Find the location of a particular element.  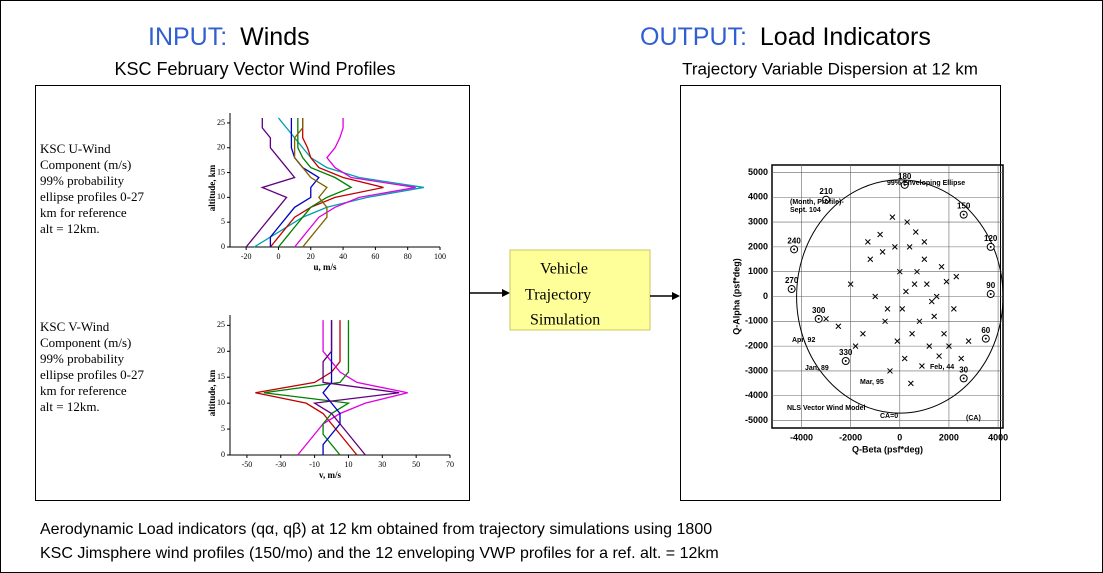

profile-point-label: 180 is located at coordinates (905, 176).